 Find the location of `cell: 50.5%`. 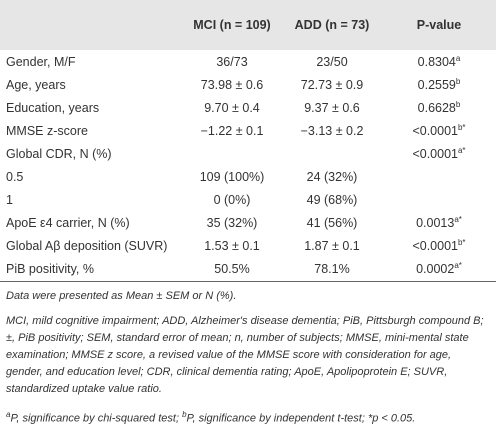

cell: 50.5% is located at coordinates (232, 269).